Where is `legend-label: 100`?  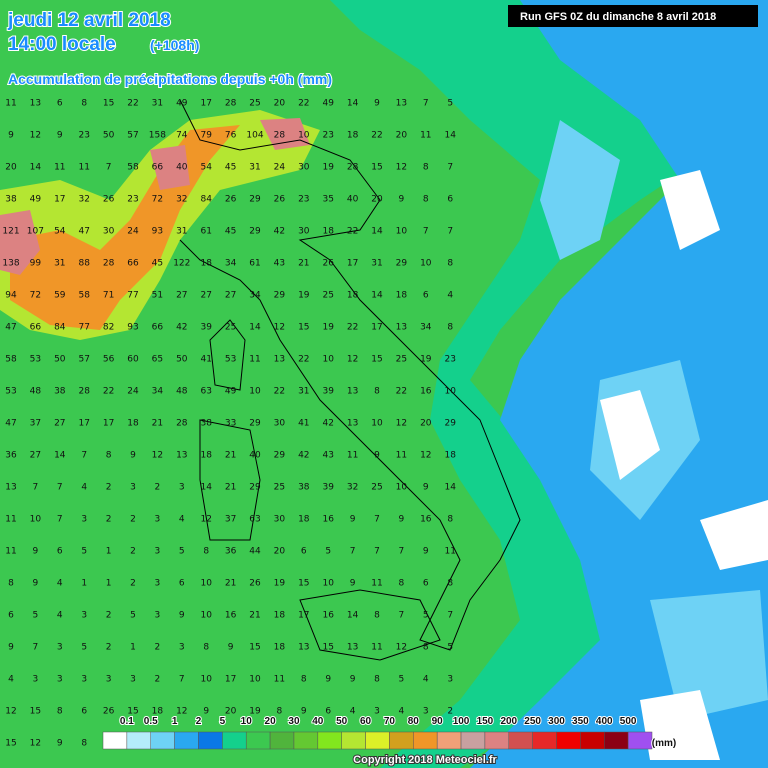 legend-label: 100 is located at coordinates (461, 721).